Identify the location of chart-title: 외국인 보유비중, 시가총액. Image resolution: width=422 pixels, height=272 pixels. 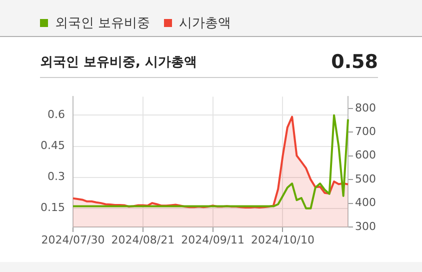
(118, 62).